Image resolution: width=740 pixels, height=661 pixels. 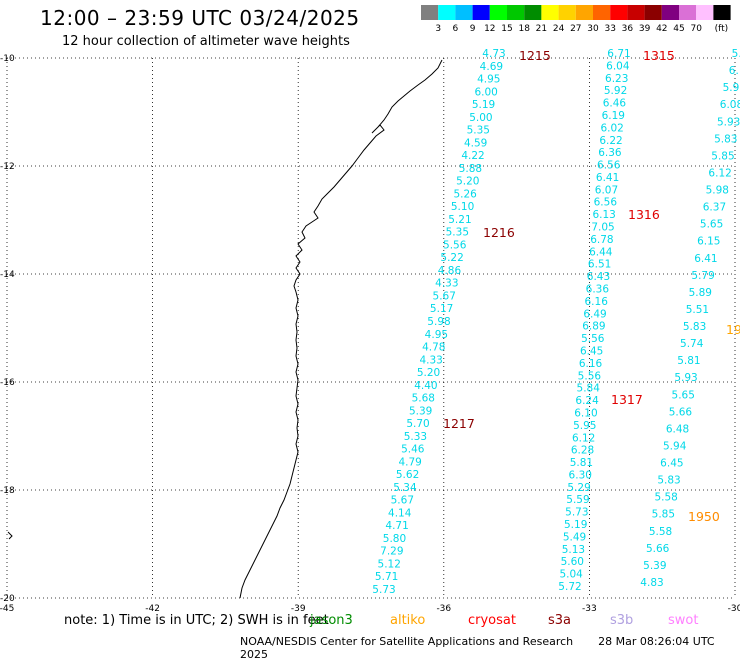 What do you see at coordinates (7, 59) in the screenshot?
I see `lat-label: -10` at bounding box center [7, 59].